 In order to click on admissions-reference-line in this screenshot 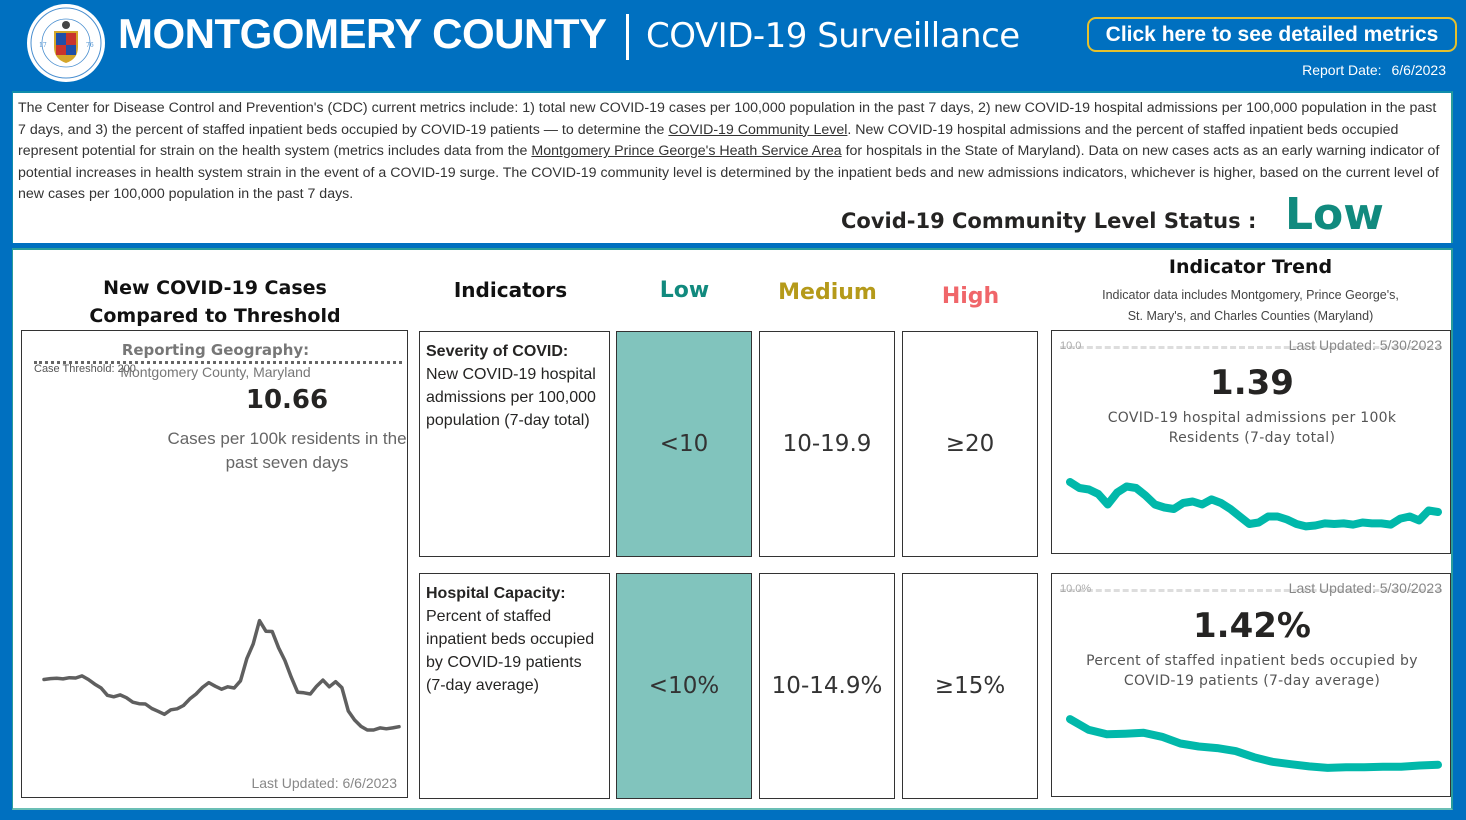, I will do `click(1251, 347)`.